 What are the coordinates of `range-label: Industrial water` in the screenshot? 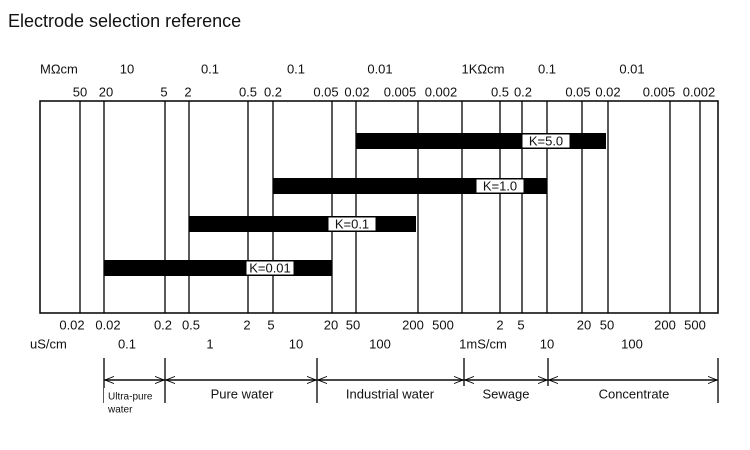 It's located at (390, 393).